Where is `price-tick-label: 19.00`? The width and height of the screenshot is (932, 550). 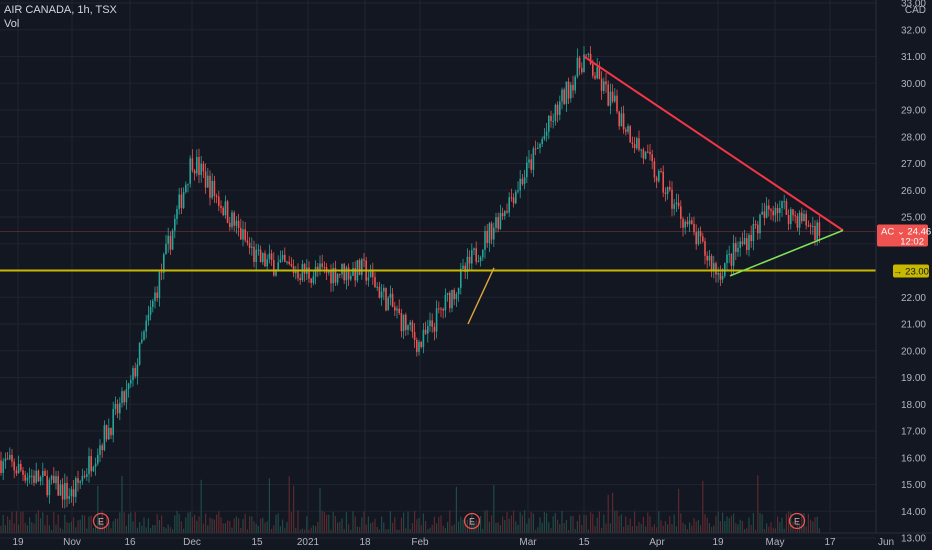
price-tick-label: 19.00 is located at coordinates (913, 378).